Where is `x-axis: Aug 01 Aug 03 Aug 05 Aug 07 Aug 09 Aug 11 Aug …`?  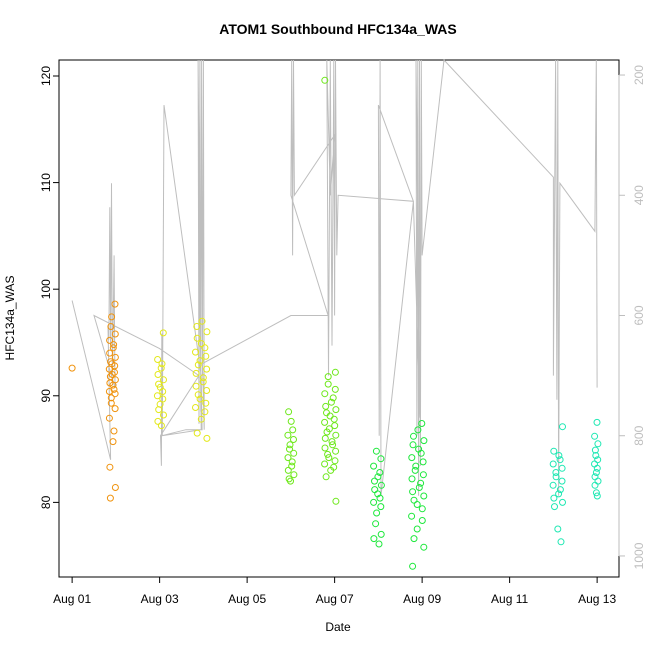 x-axis: Aug 01 Aug 03 Aug 05 Aug 07 Aug 09 Aug 11 Aug … is located at coordinates (334, 591).